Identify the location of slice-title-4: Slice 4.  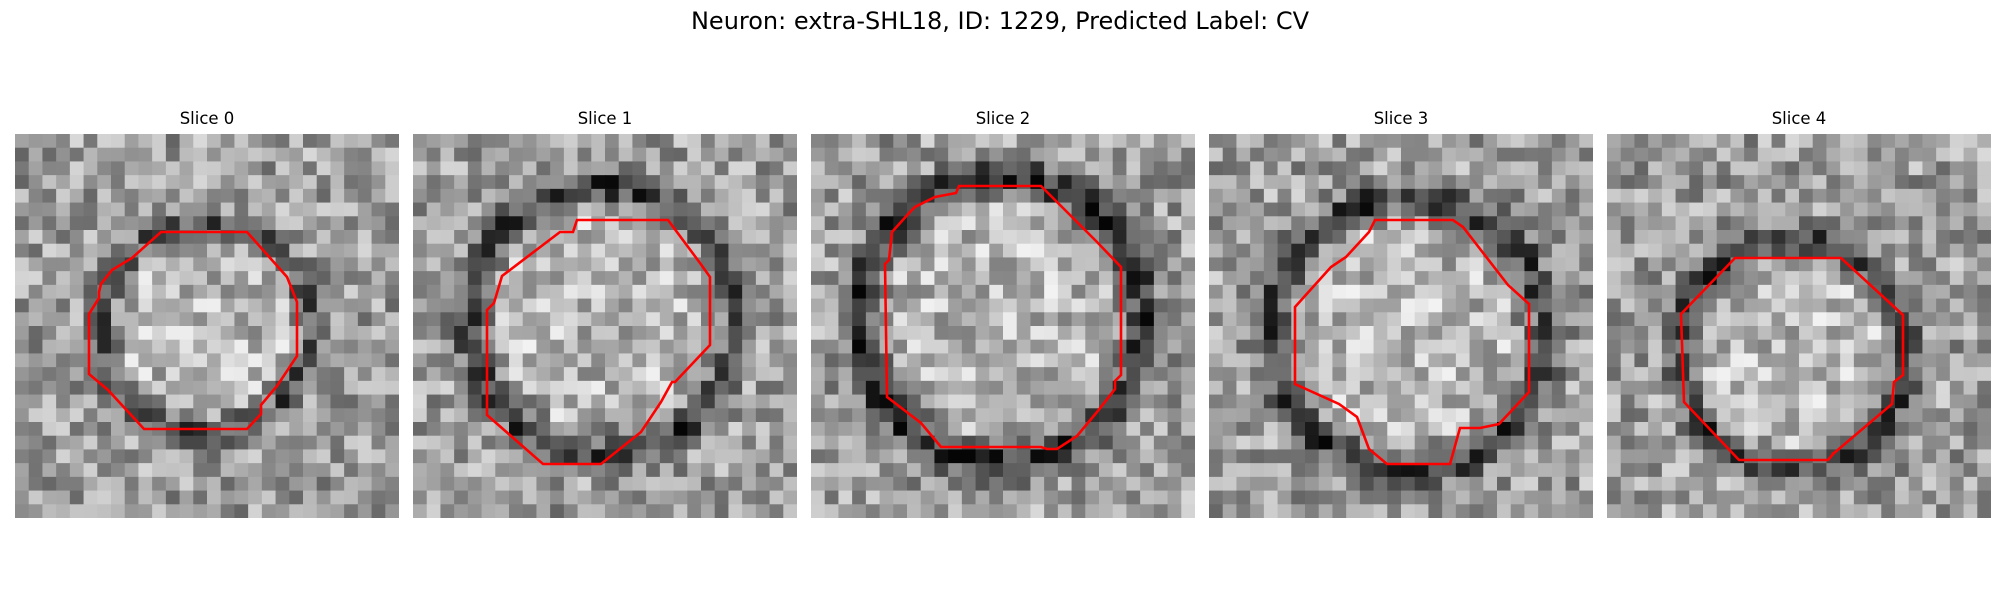
(1799, 118).